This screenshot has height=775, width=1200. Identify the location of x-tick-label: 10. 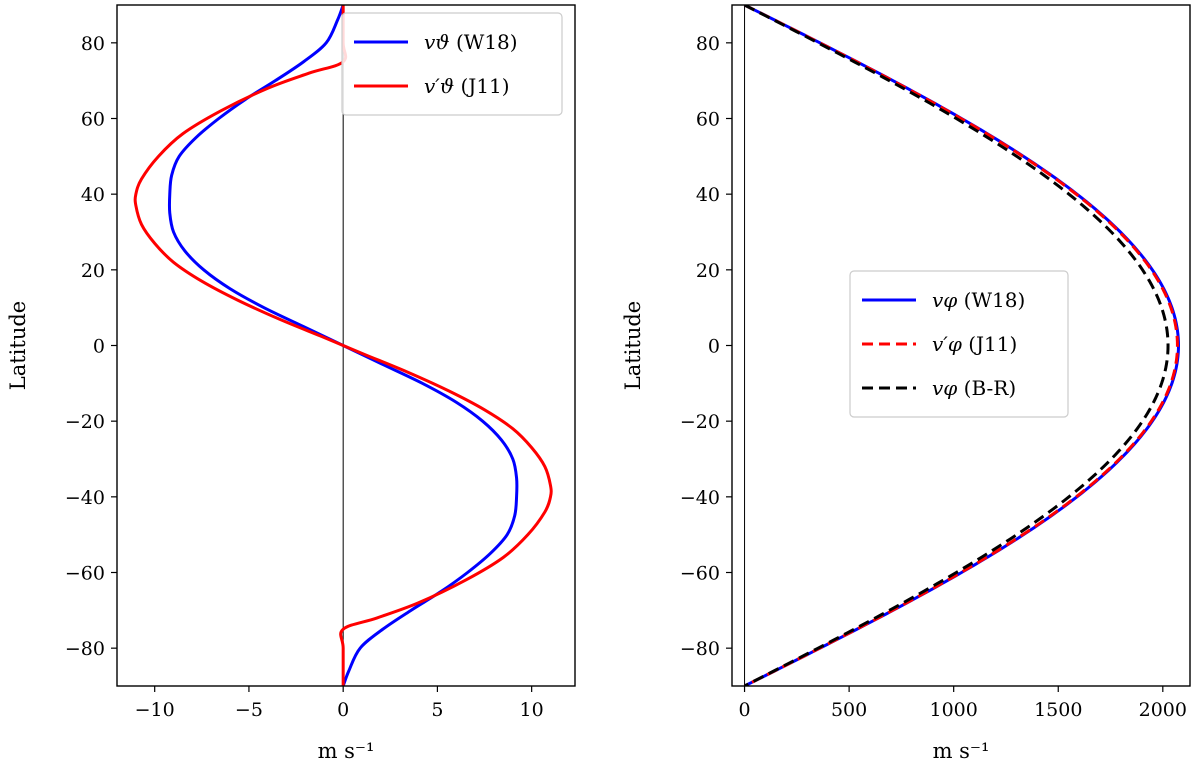
(532, 710).